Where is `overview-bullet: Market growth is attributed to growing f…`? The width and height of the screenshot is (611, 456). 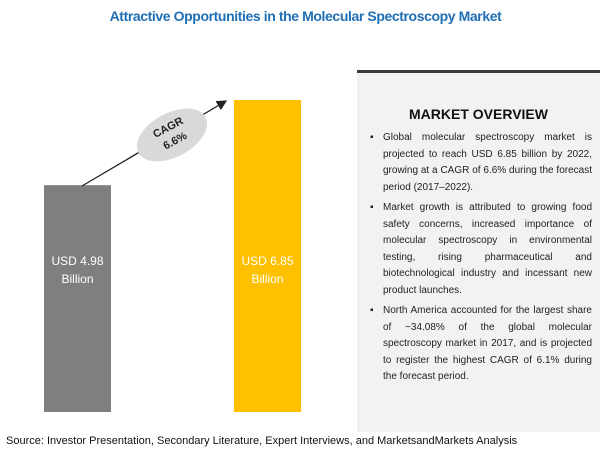 overview-bullet: Market growth is attributed to growing f… is located at coordinates (481, 249).